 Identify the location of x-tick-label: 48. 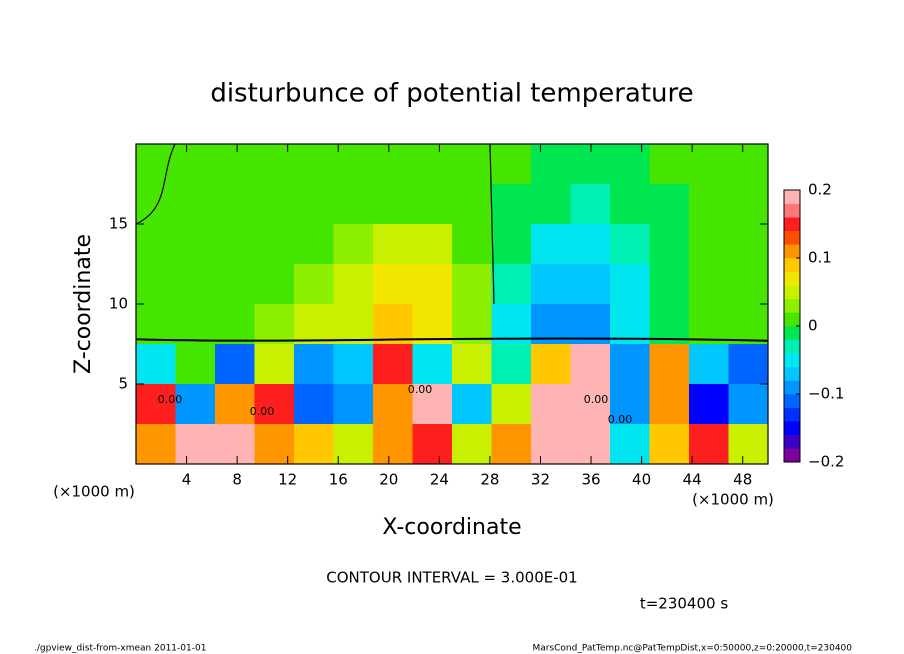
(742, 480).